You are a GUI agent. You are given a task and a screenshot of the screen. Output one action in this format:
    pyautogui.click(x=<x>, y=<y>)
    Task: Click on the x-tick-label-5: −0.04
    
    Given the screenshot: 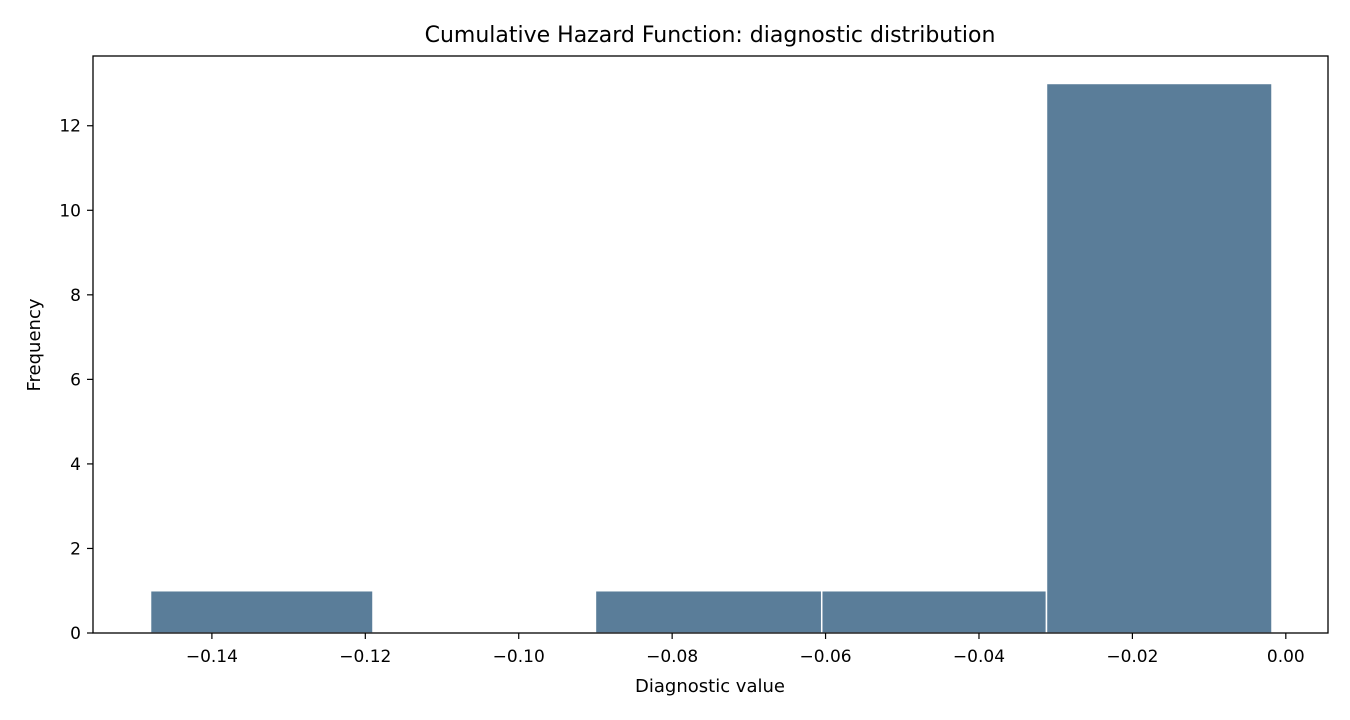 What is the action you would take?
    pyautogui.click(x=979, y=657)
    